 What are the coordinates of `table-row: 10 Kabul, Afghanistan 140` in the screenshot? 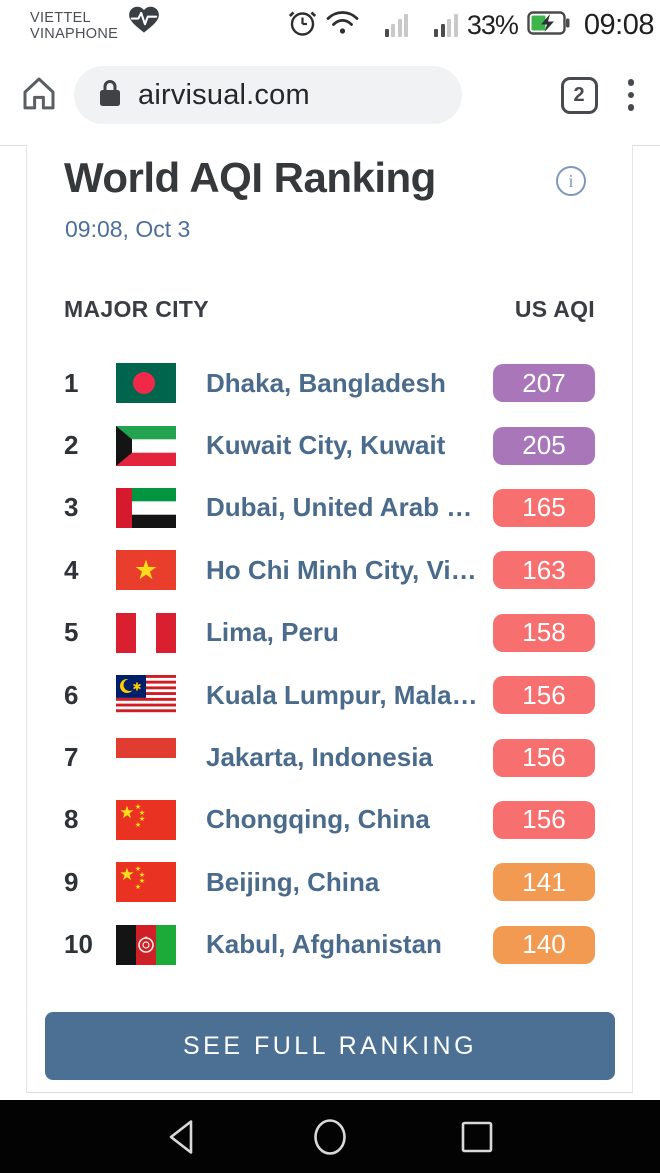 It's located at (329, 945).